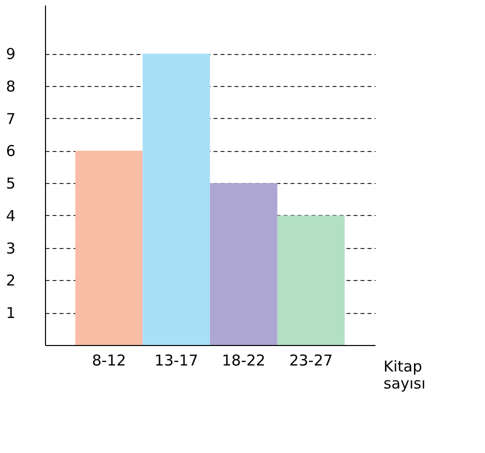 The height and width of the screenshot is (453, 485). What do you see at coordinates (11, 54) in the screenshot?
I see `y-tick-label: 9` at bounding box center [11, 54].